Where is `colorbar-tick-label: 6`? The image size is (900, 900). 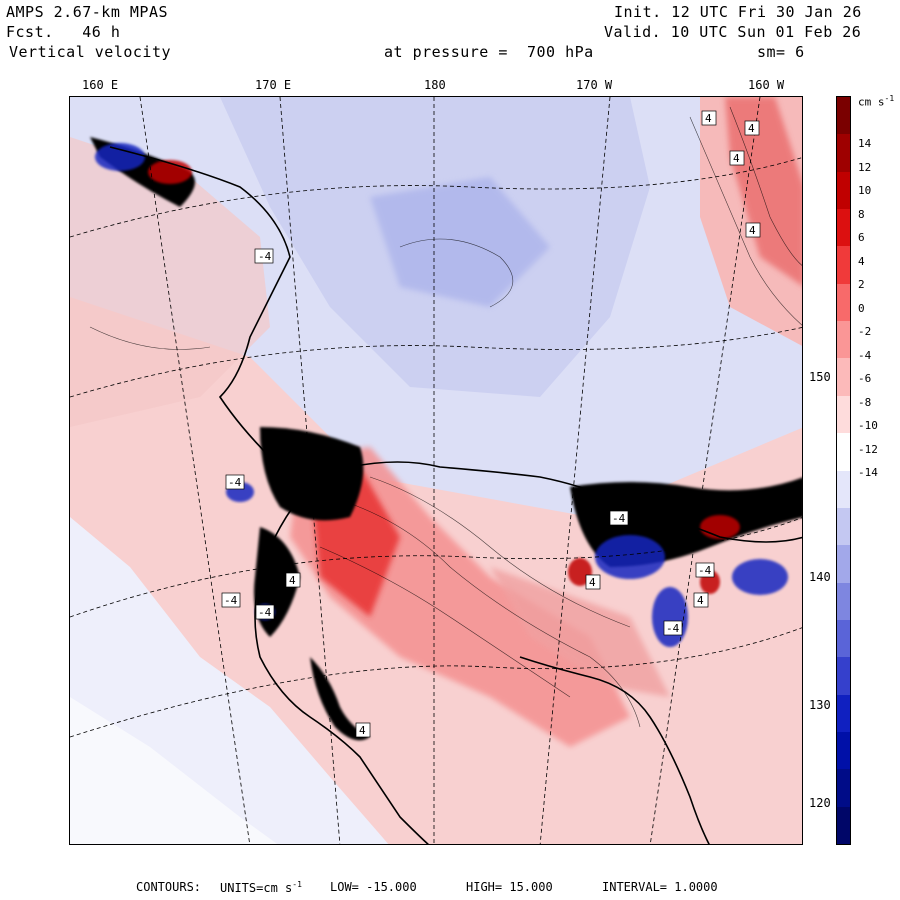
colorbar-tick-label: 6 is located at coordinates (861, 237).